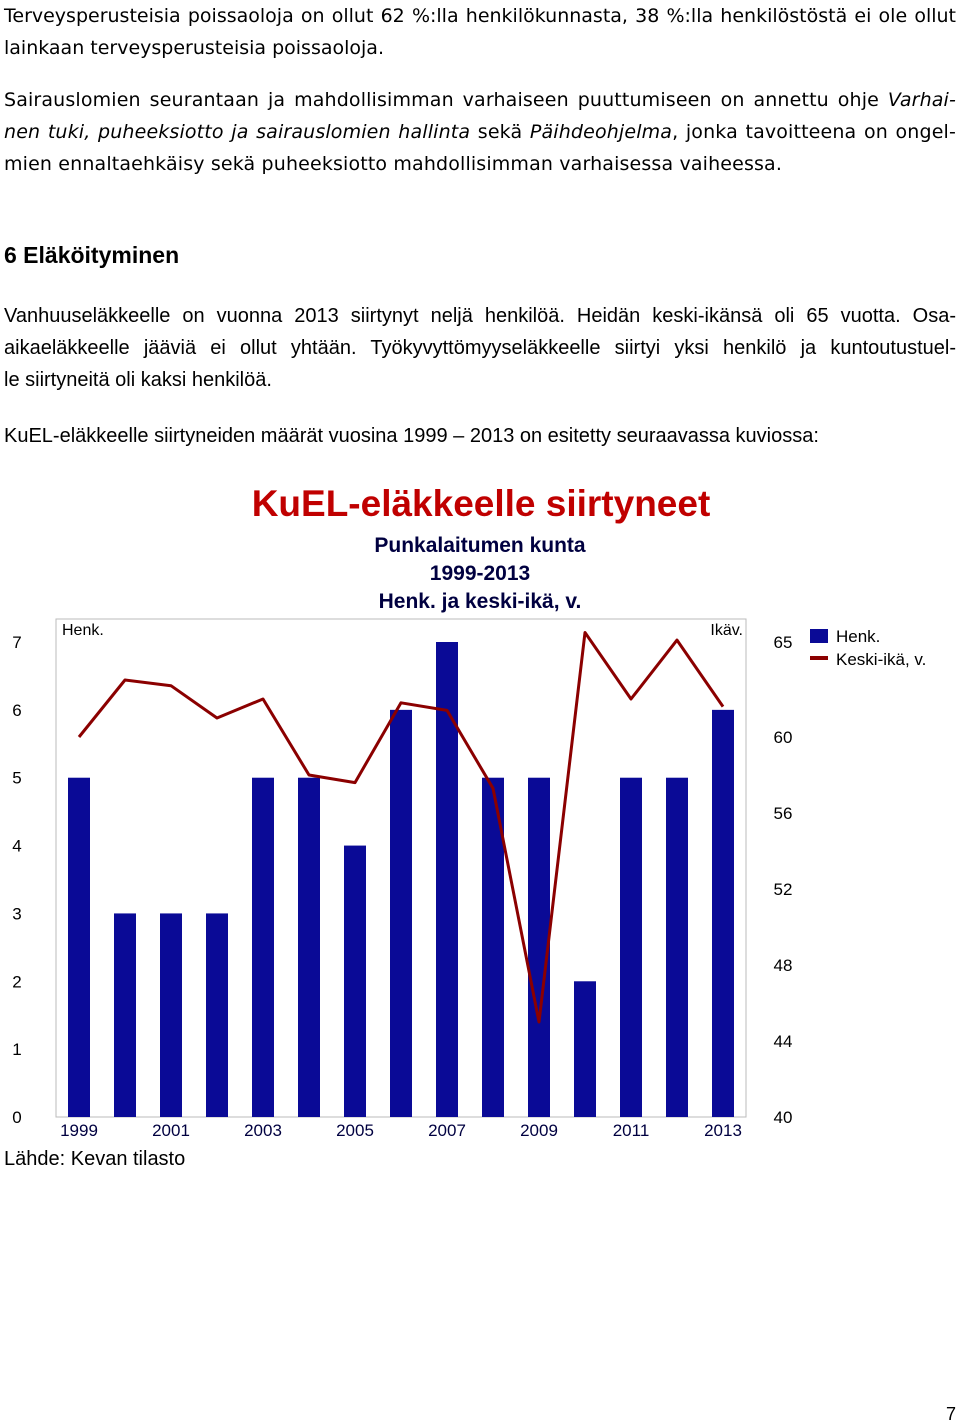 The image size is (960, 1425). What do you see at coordinates (858, 636) in the screenshot?
I see `legend-label-henk: Henk.` at bounding box center [858, 636].